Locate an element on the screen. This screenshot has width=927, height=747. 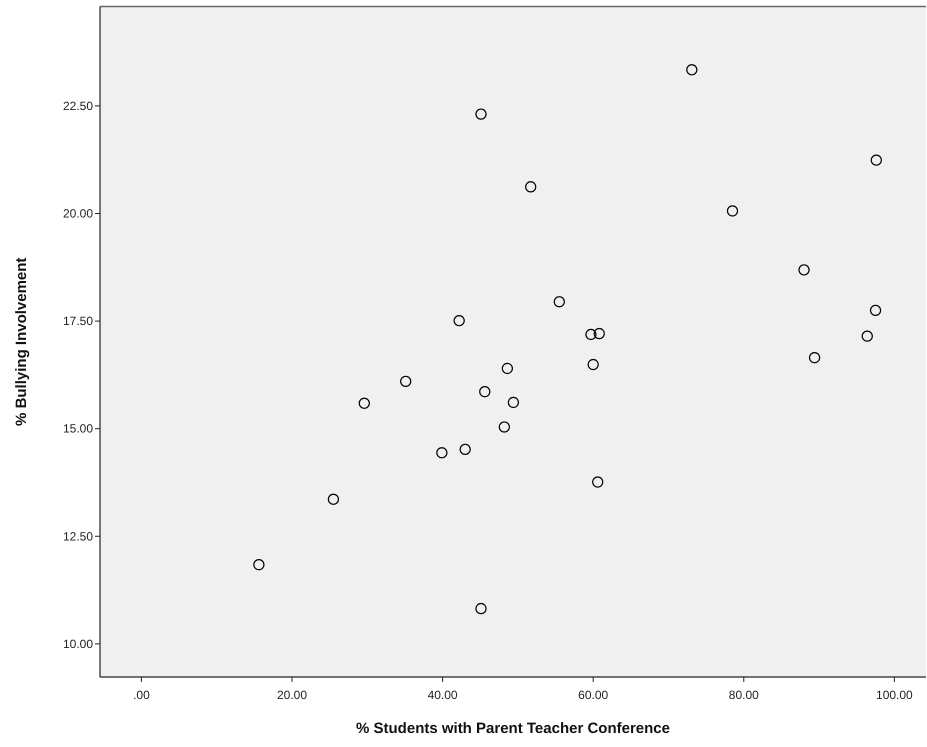
y-tick-label: 10.00 is located at coordinates (78, 643).